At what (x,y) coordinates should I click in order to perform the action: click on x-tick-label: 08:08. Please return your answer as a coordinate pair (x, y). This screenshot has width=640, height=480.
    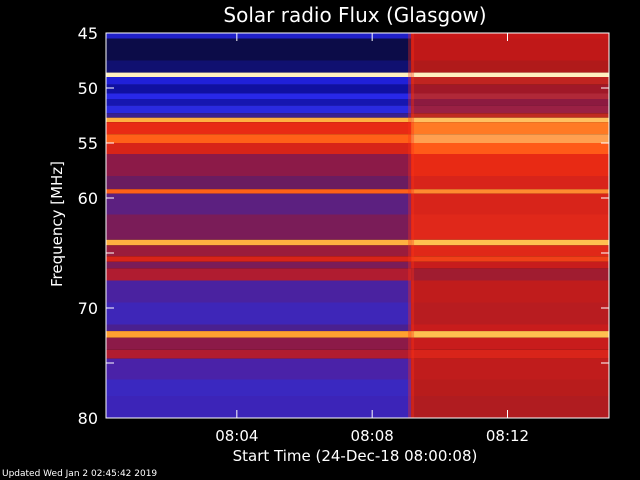
    Looking at the image, I should click on (372, 436).